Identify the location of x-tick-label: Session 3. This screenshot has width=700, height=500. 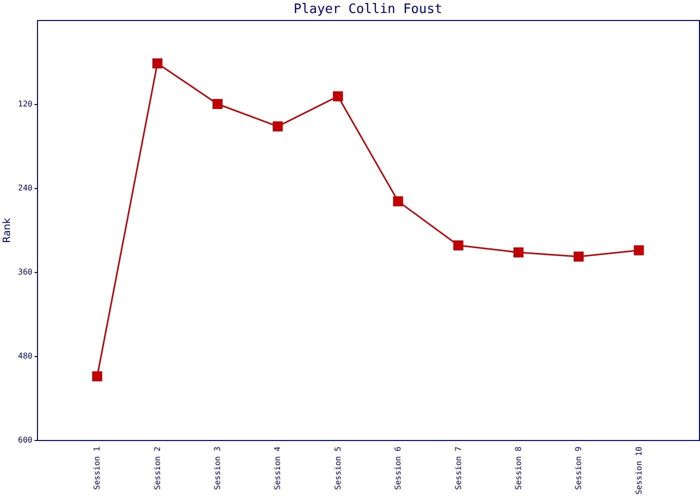
(217, 468).